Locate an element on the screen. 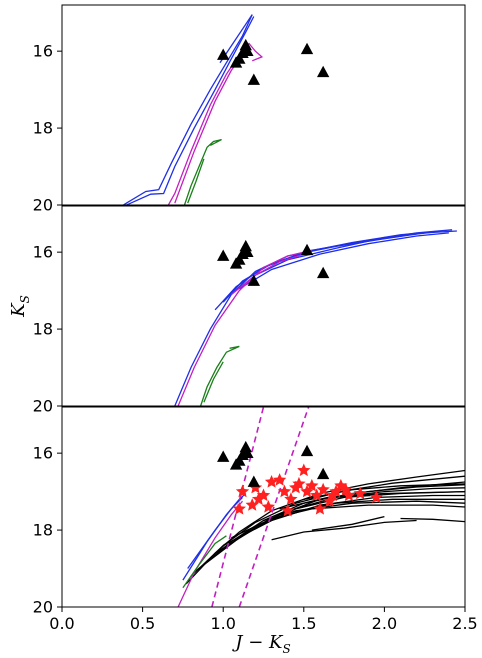  y-axis-label: KS is located at coordinates (20, 306).